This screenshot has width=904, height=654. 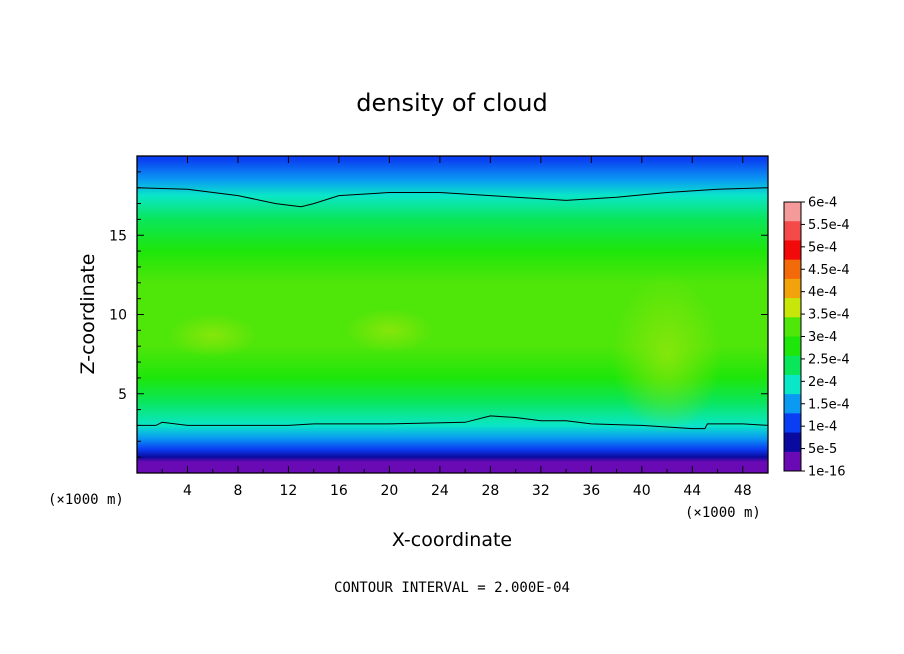 I want to click on x-tick-label: 8, so click(x=237, y=491).